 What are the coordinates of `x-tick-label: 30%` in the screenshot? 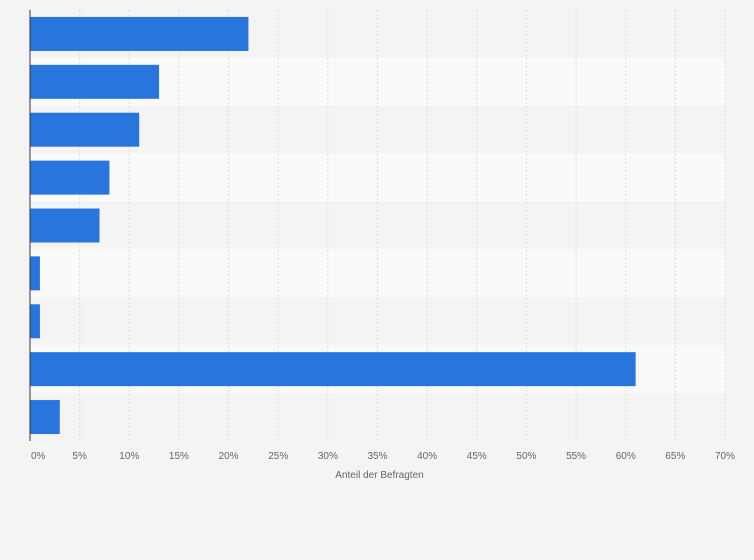 It's located at (328, 456).